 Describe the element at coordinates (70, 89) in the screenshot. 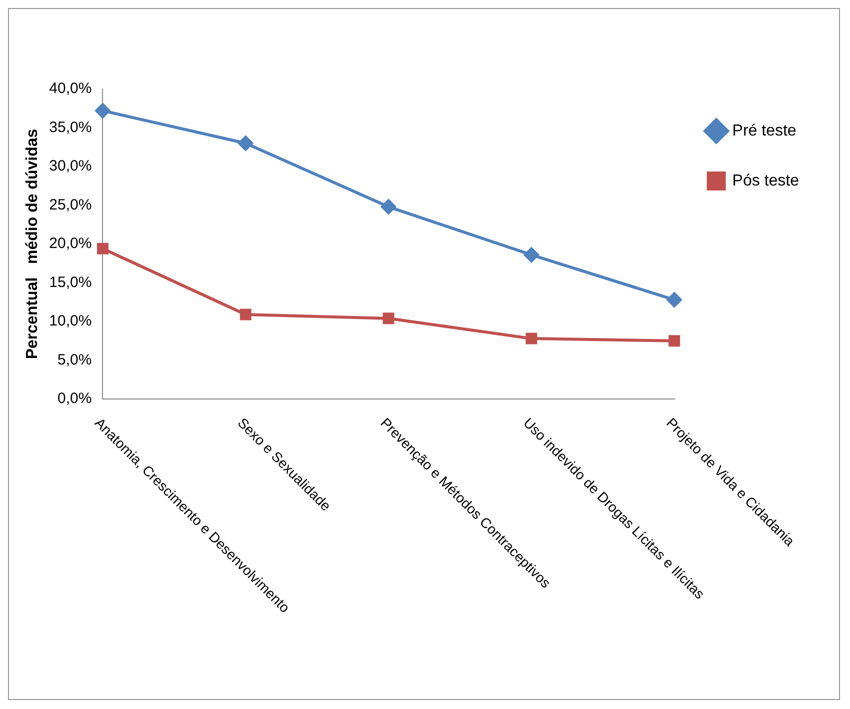

I see `y-tick-label: 40,0%` at that location.